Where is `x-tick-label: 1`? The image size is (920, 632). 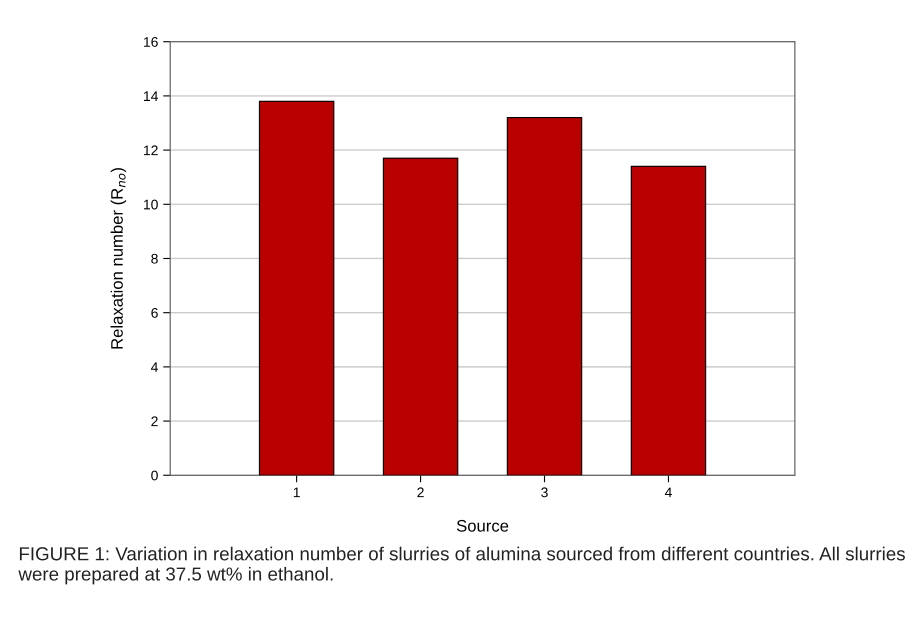
x-tick-label: 1 is located at coordinates (297, 493).